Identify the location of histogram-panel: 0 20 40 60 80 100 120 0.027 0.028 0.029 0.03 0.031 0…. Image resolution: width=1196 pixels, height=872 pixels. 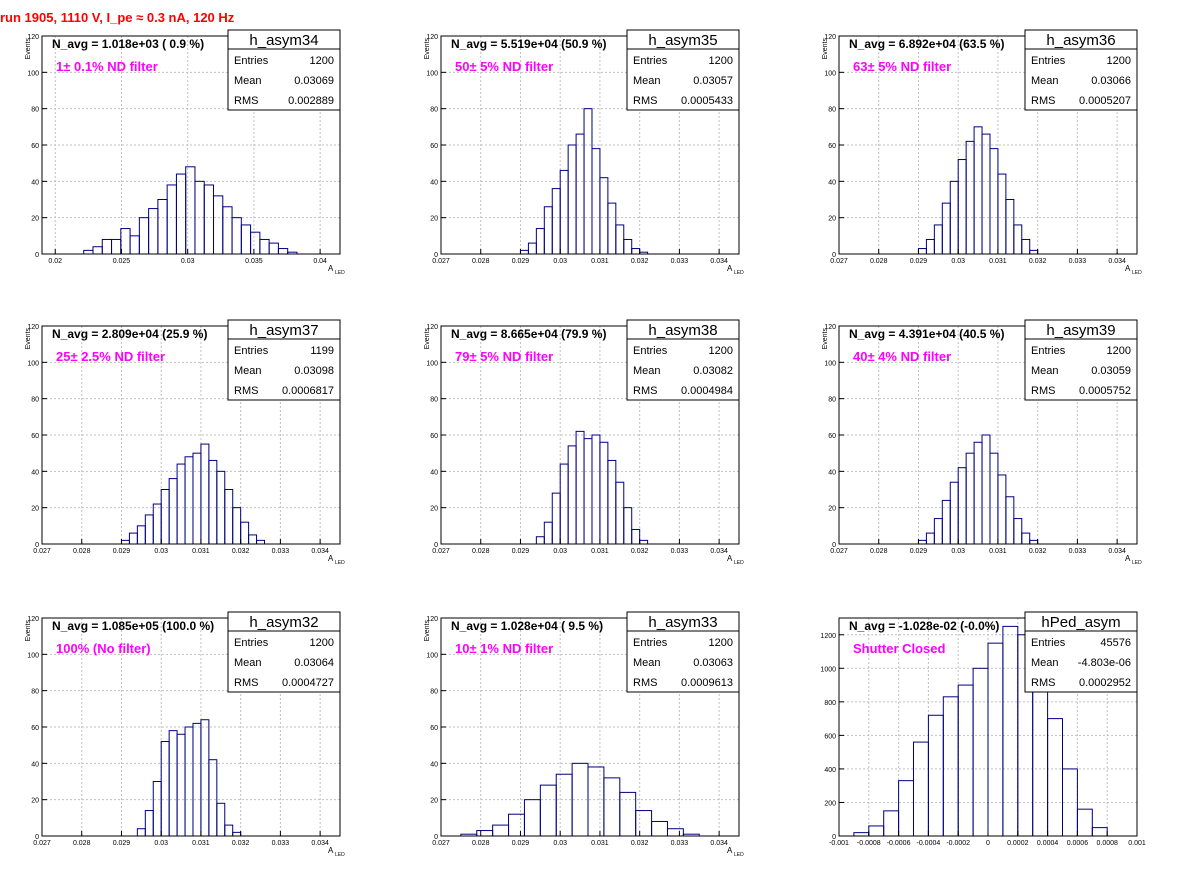
(185, 734).